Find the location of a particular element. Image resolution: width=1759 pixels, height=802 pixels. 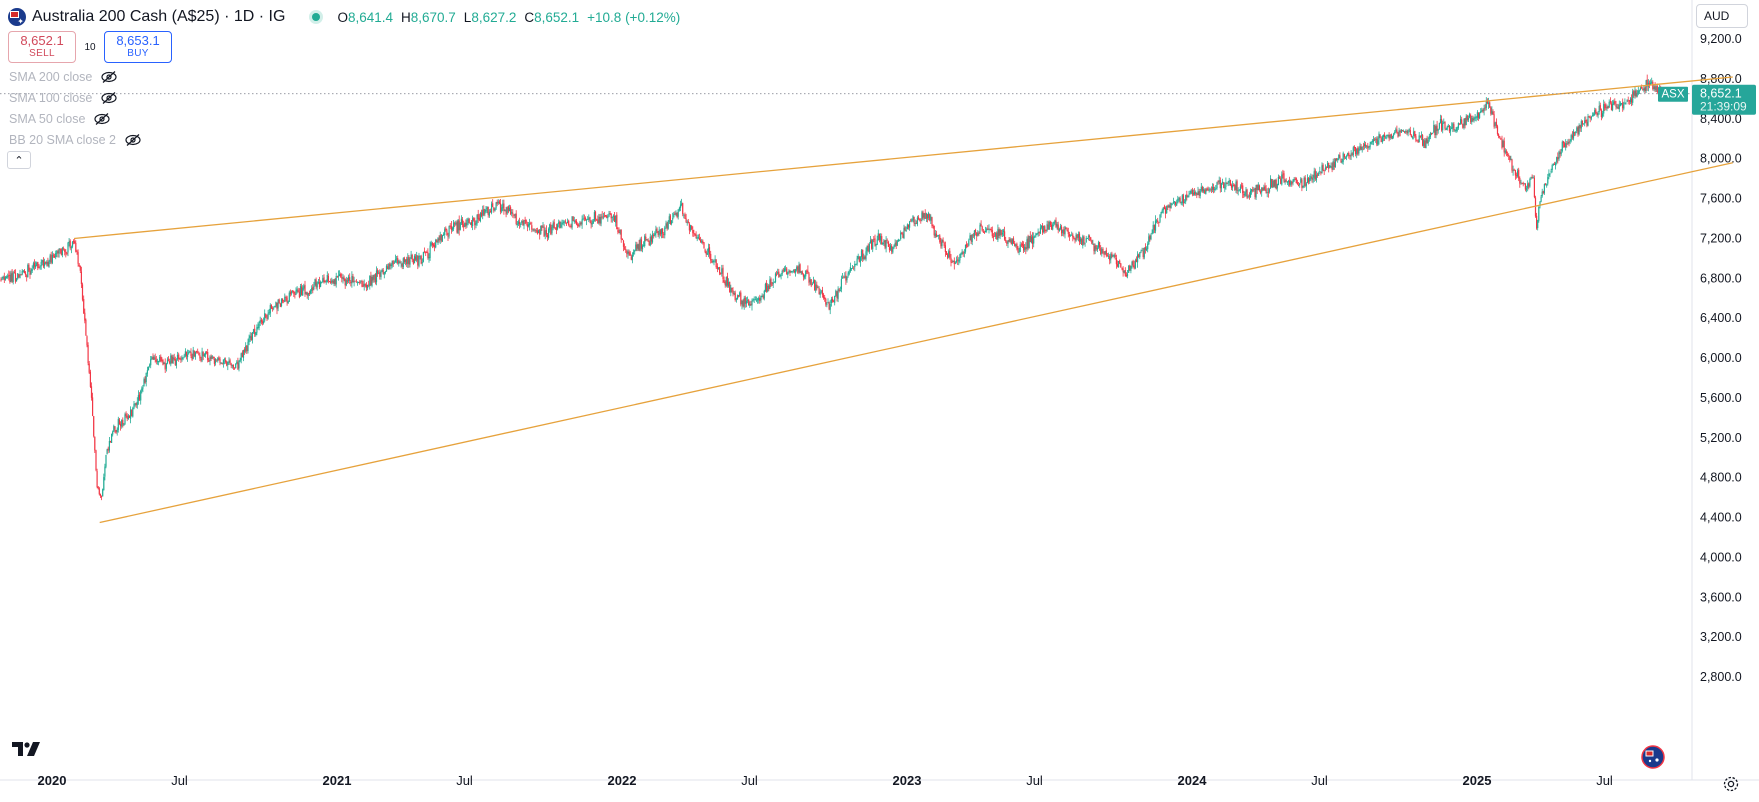

y-tick-label: 2,800.0 is located at coordinates (1721, 677).